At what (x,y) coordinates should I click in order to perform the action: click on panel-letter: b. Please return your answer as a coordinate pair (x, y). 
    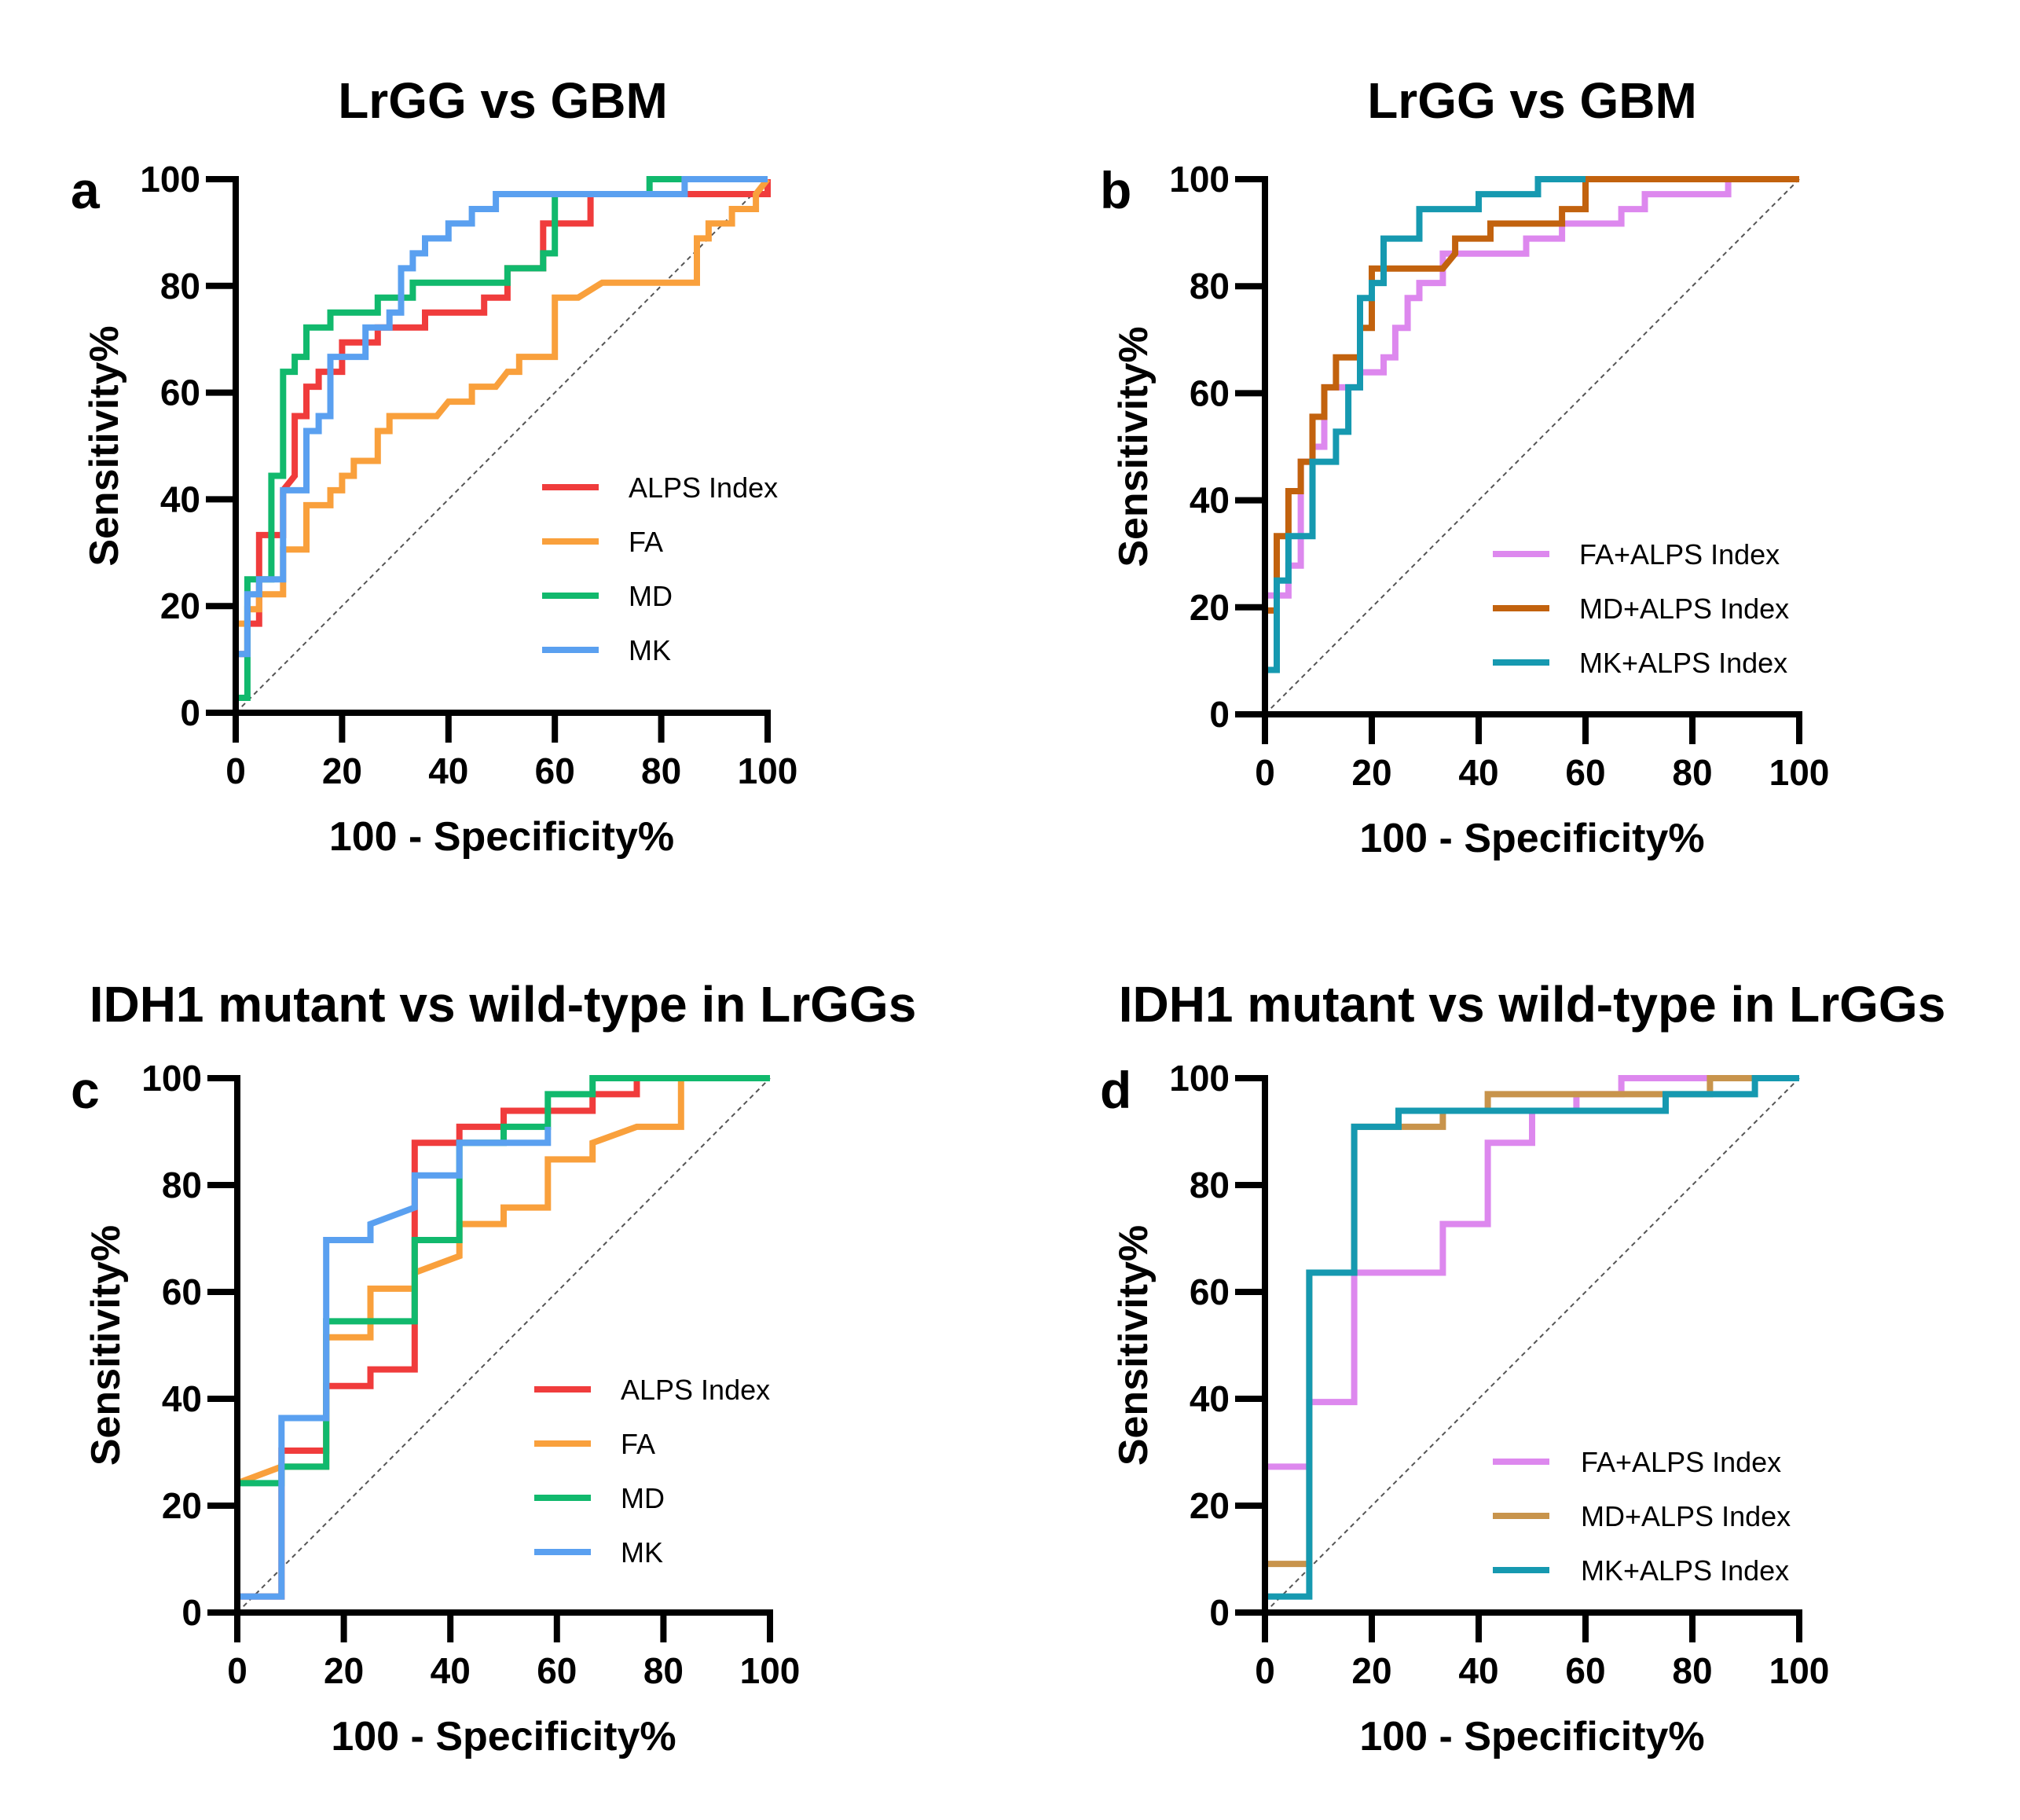
    Looking at the image, I should click on (1115, 190).